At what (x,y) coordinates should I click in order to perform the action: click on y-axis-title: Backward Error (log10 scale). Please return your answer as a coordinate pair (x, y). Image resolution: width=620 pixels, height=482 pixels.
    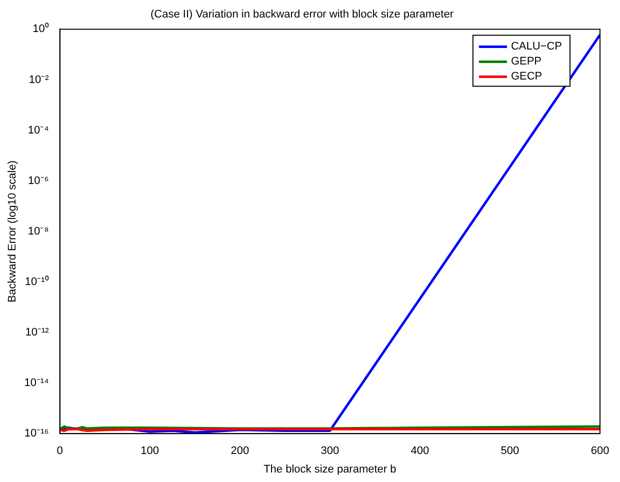
    Looking at the image, I should click on (12, 231).